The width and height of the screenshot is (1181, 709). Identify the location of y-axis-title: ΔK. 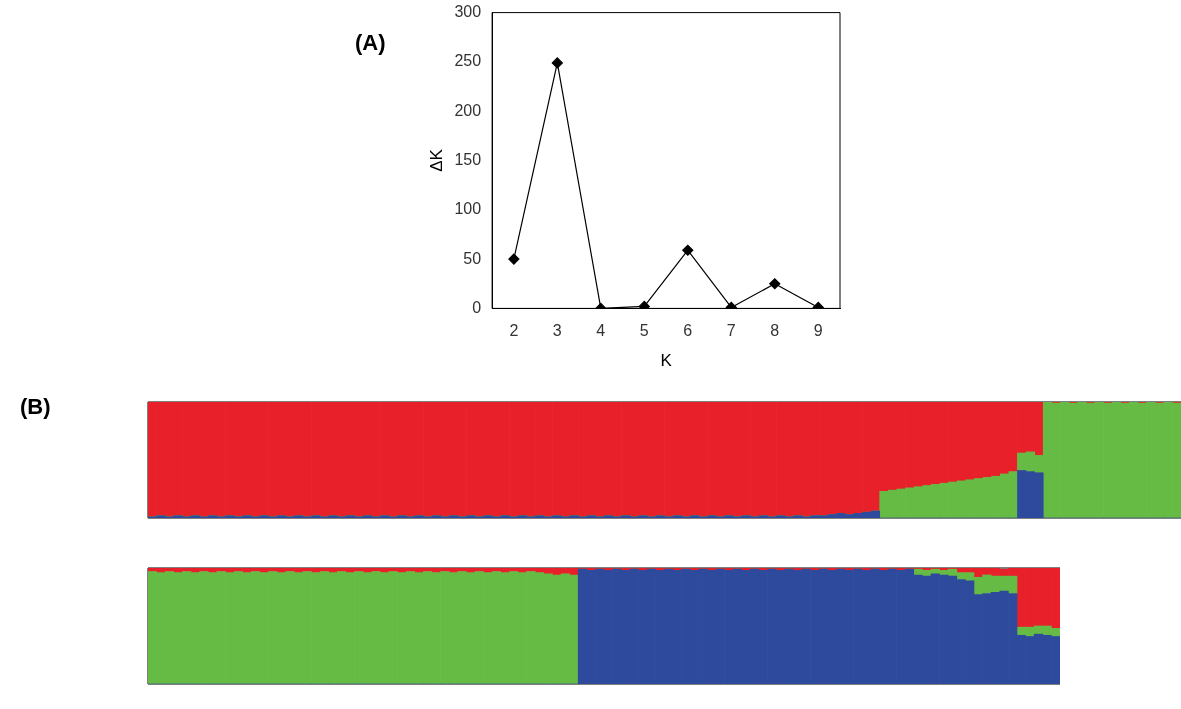
(436, 160).